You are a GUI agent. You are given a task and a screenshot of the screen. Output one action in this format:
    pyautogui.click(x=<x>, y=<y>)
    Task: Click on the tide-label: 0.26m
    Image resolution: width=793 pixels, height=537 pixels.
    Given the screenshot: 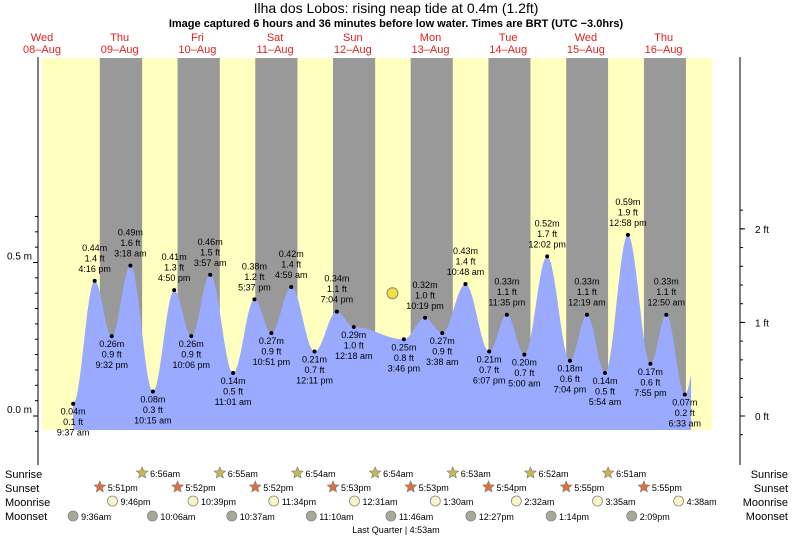 What is the action you would take?
    pyautogui.click(x=111, y=344)
    